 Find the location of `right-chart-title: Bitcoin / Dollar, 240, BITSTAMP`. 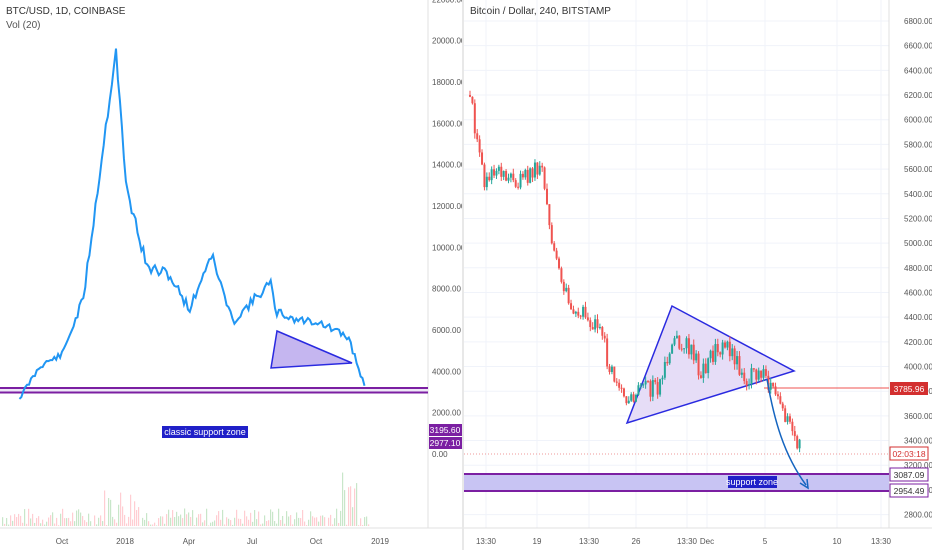

right-chart-title: Bitcoin / Dollar, 240, BITSTAMP is located at coordinates (540, 11).